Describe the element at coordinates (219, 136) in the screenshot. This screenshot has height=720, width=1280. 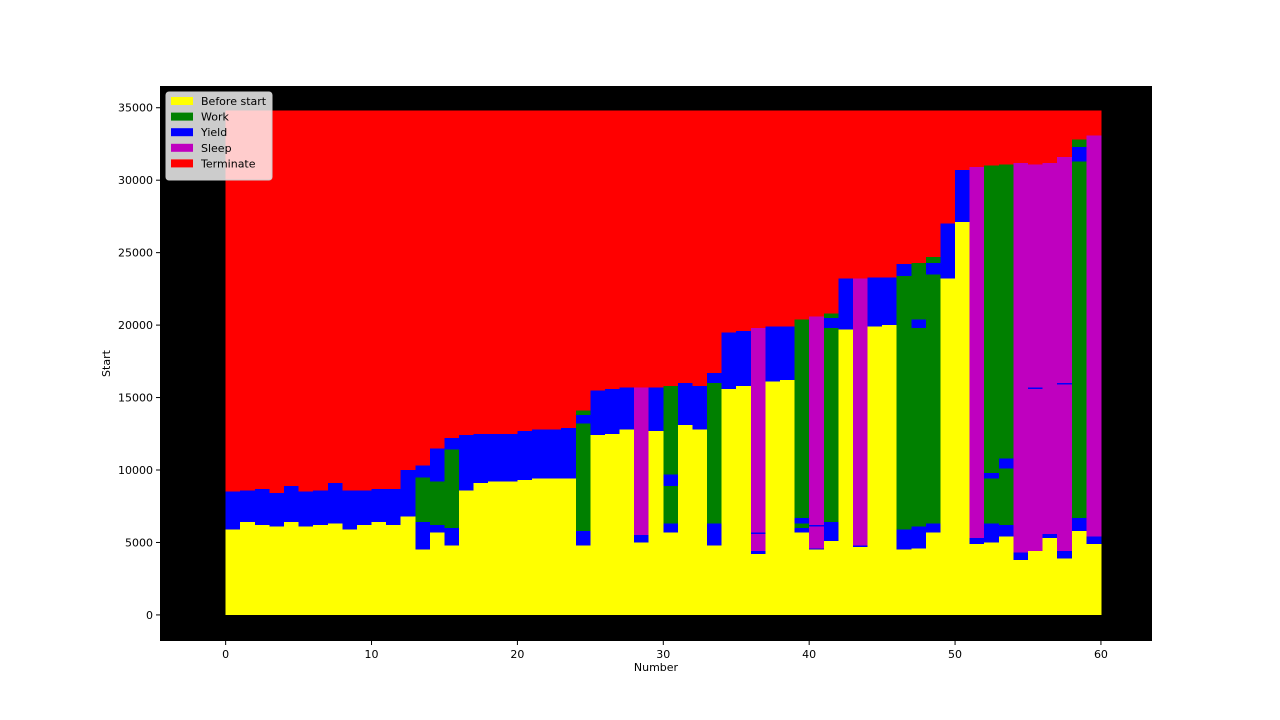
I see `legend: Before start Work Yield Sleep Terminate` at that location.